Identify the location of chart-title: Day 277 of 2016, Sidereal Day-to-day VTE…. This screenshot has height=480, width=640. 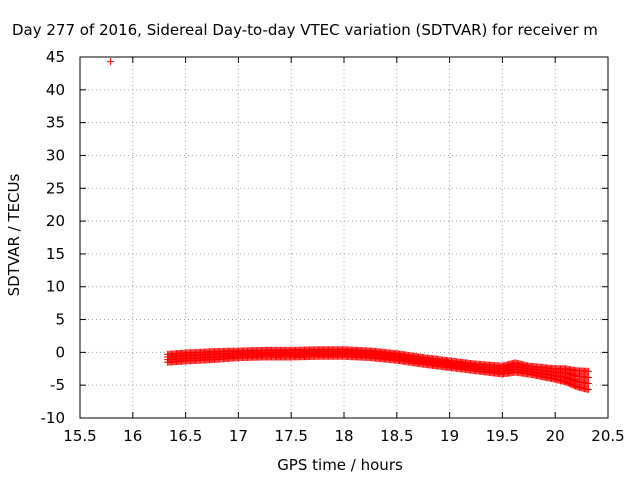
(305, 30).